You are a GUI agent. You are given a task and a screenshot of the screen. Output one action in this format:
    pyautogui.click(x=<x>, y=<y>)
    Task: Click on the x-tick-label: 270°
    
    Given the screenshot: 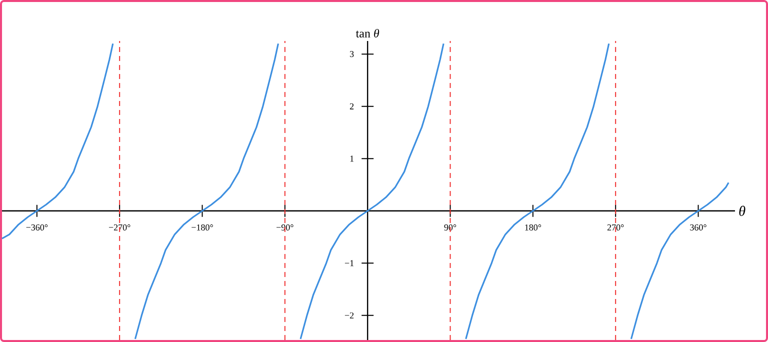 What is the action you would take?
    pyautogui.click(x=615, y=227)
    